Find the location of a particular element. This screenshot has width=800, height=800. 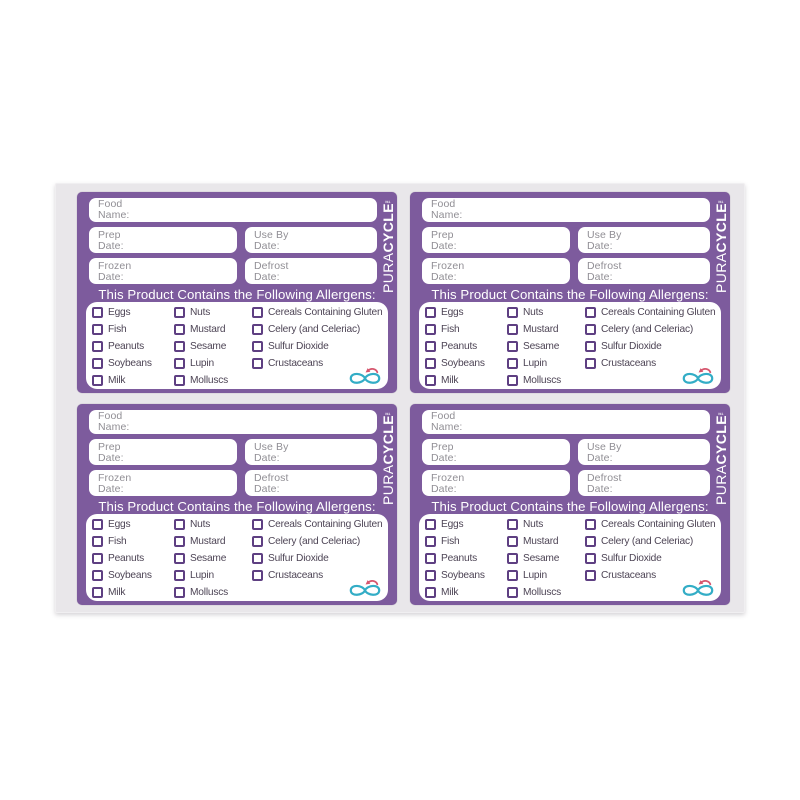

puracycle-infinity-logo-icon is located at coordinates (365, 588).